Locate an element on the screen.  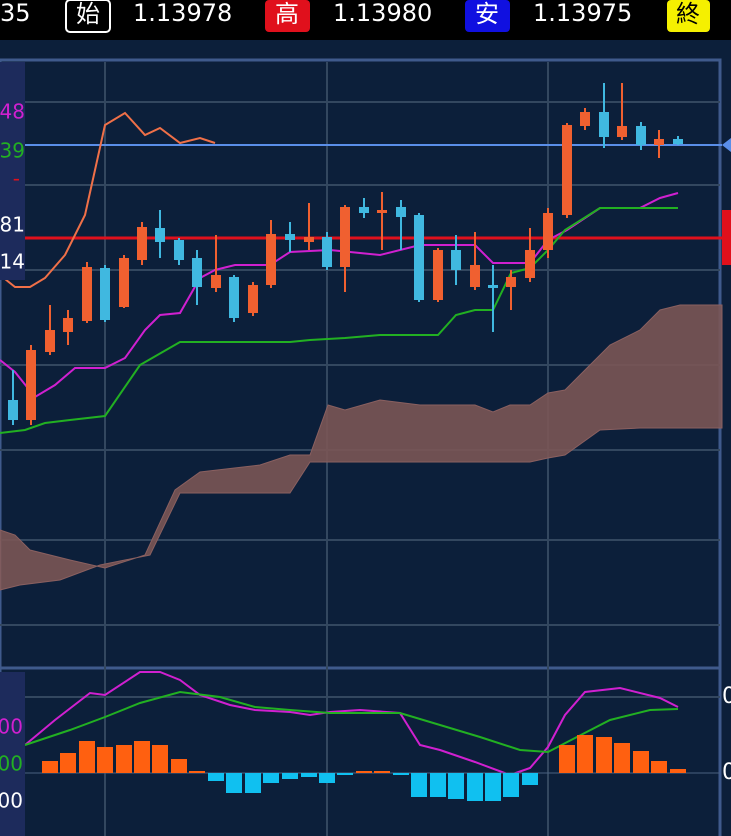
header-bar is located at coordinates (365, 20).